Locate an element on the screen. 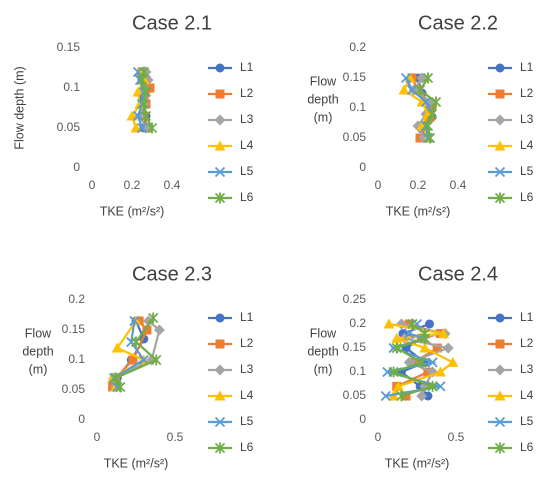 This screenshot has height=478, width=550. x-tick-label: 0.5 is located at coordinates (175, 437).